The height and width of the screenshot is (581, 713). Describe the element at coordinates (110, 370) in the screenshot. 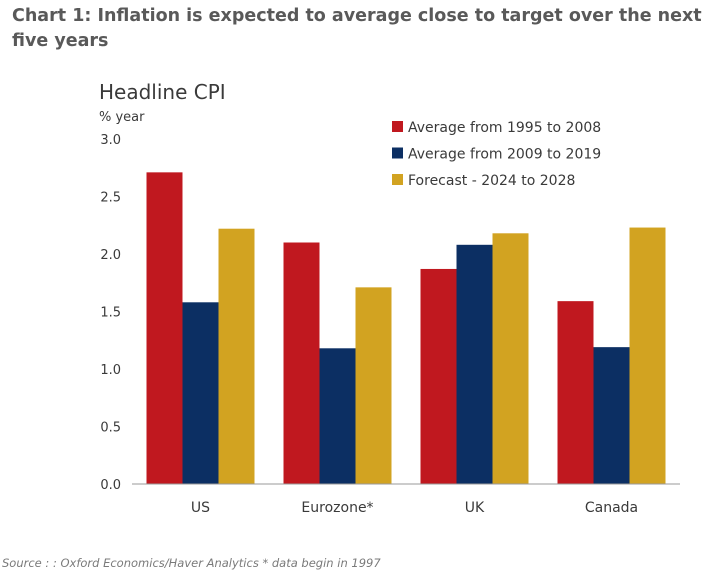

I see `y-tick-label: 1.0` at that location.